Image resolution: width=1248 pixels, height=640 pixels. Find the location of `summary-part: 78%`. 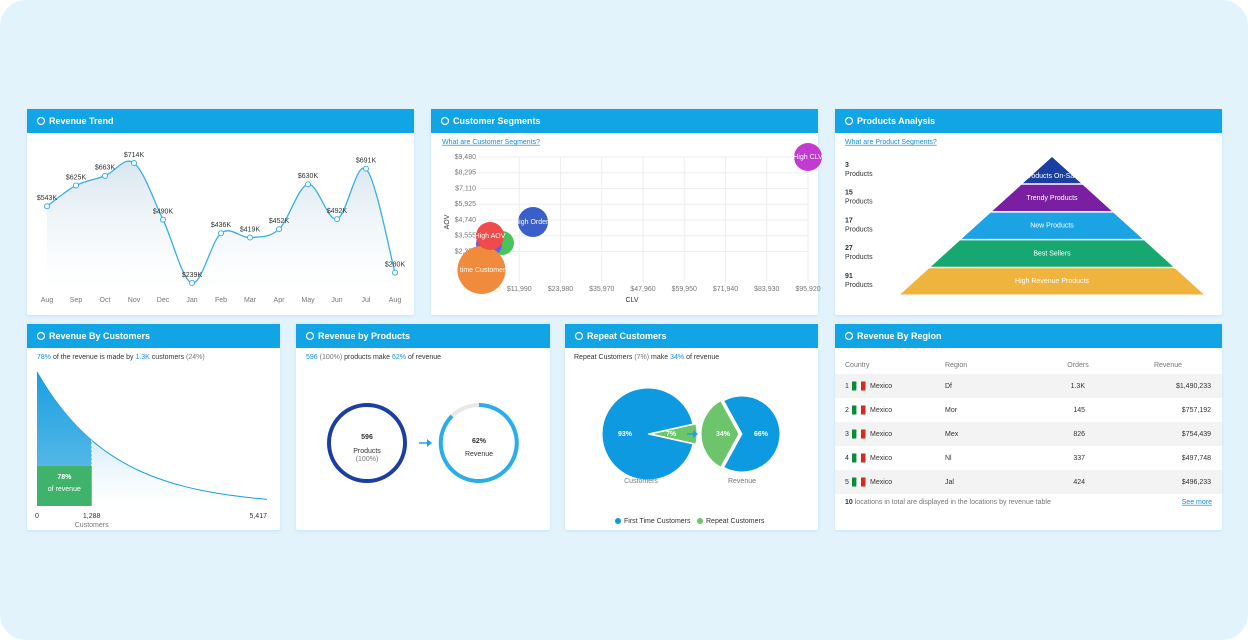

summary-part: 78% is located at coordinates (44, 357).